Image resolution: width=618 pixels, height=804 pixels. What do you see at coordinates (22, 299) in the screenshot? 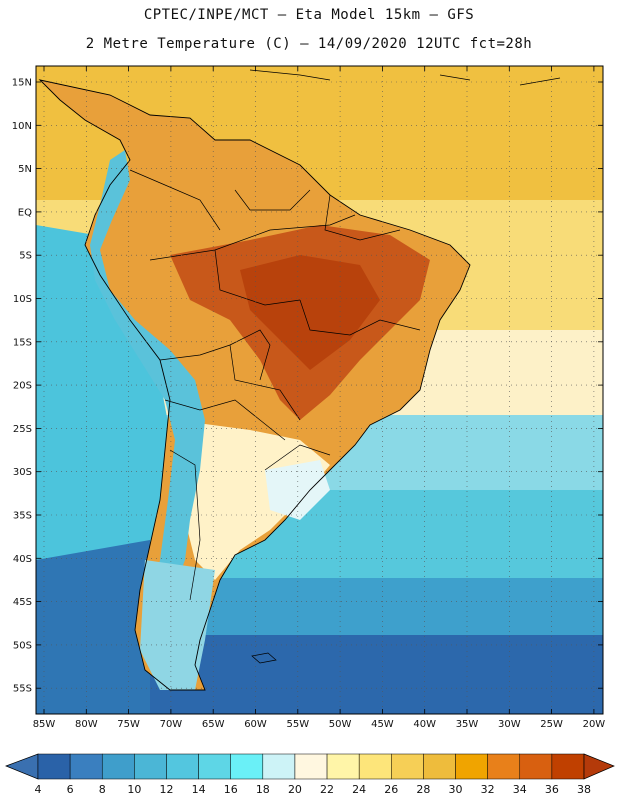
I see `lat-label: 10S` at bounding box center [22, 299].